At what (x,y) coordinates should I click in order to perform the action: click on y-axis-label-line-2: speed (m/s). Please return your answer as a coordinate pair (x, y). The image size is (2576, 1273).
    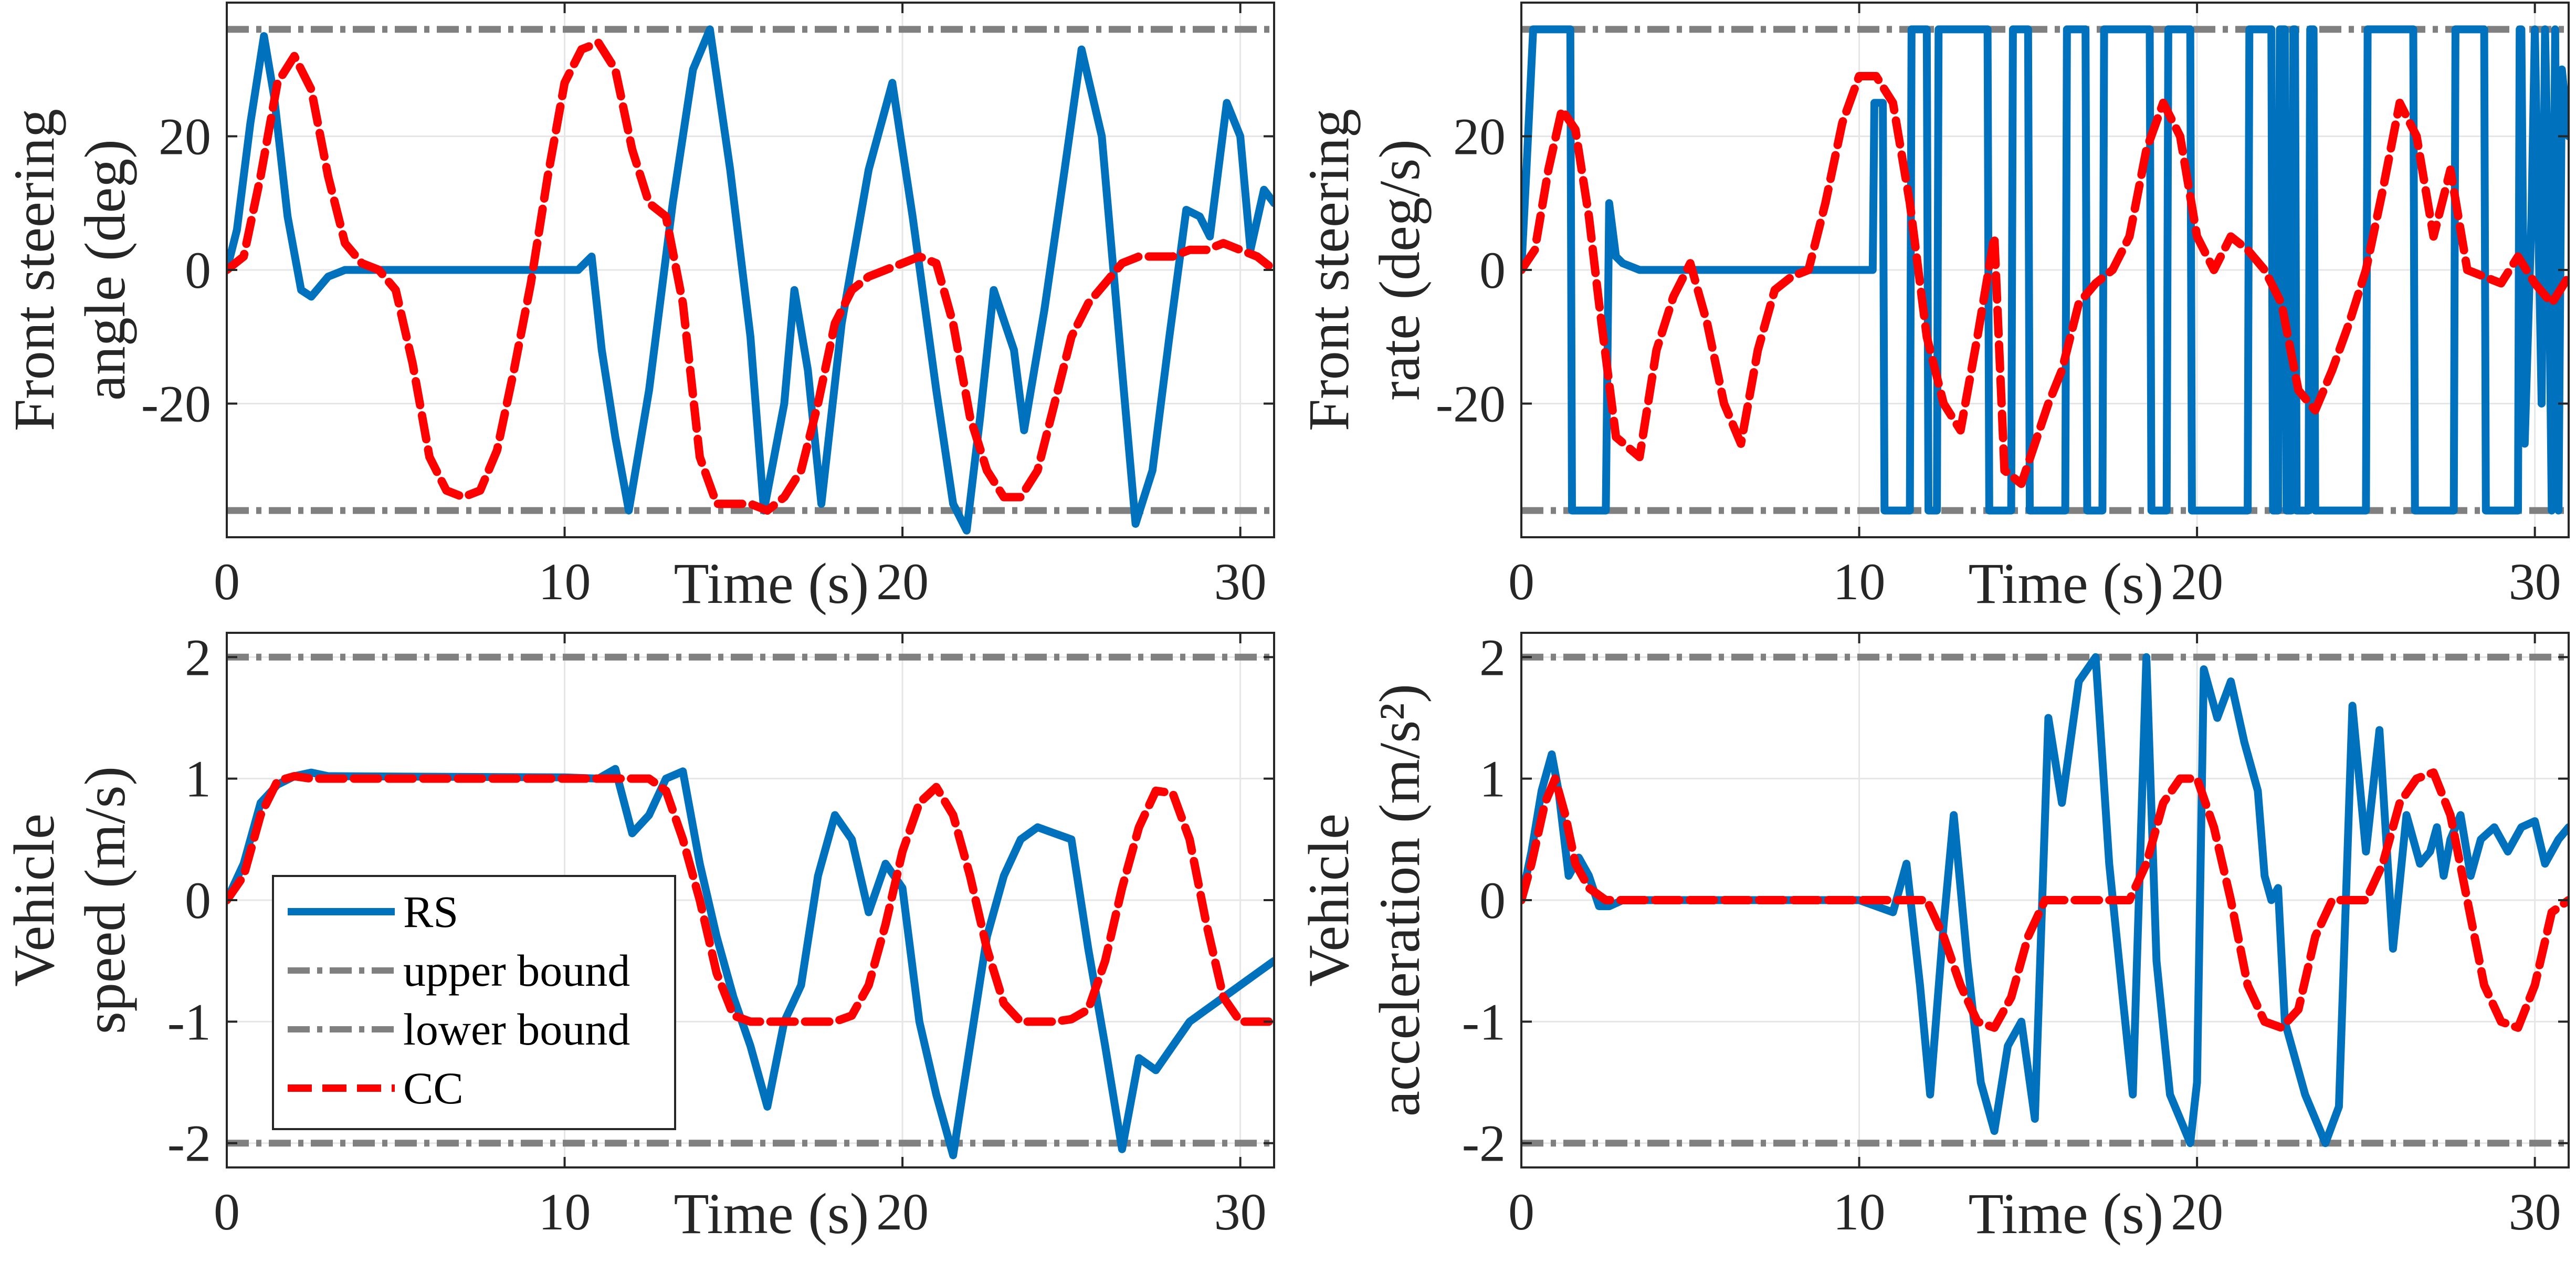
    Looking at the image, I should click on (105, 900).